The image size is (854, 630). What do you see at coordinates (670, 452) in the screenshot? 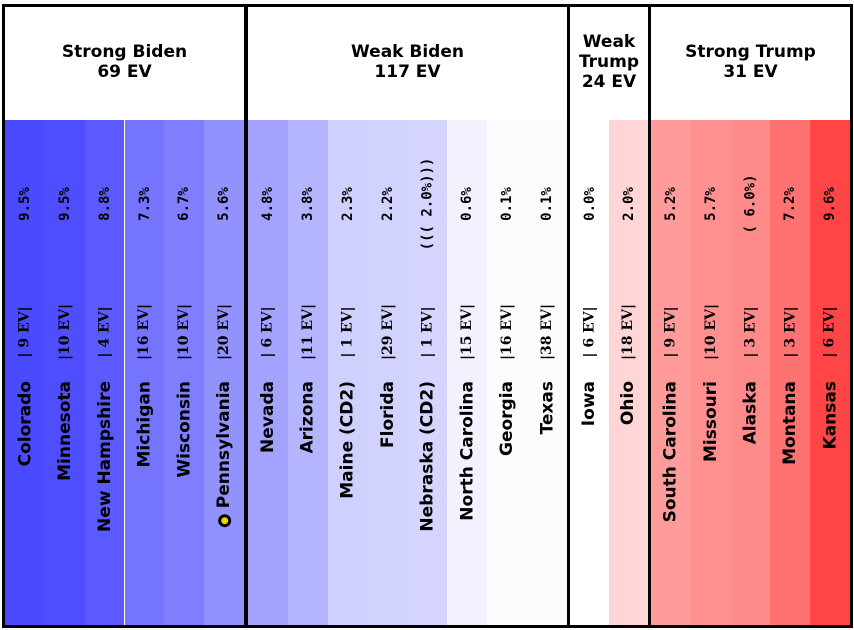
I see `state-name-label: South Carolina` at bounding box center [670, 452].